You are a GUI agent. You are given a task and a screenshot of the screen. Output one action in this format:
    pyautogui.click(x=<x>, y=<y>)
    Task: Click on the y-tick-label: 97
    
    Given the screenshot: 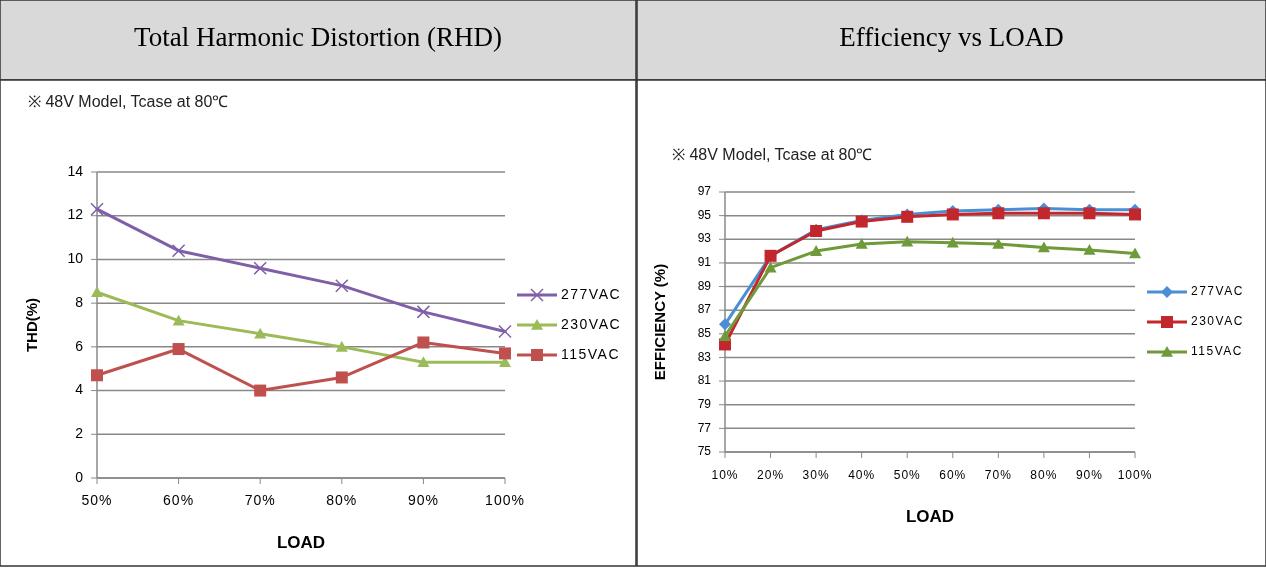 What is the action you would take?
    pyautogui.click(x=704, y=191)
    